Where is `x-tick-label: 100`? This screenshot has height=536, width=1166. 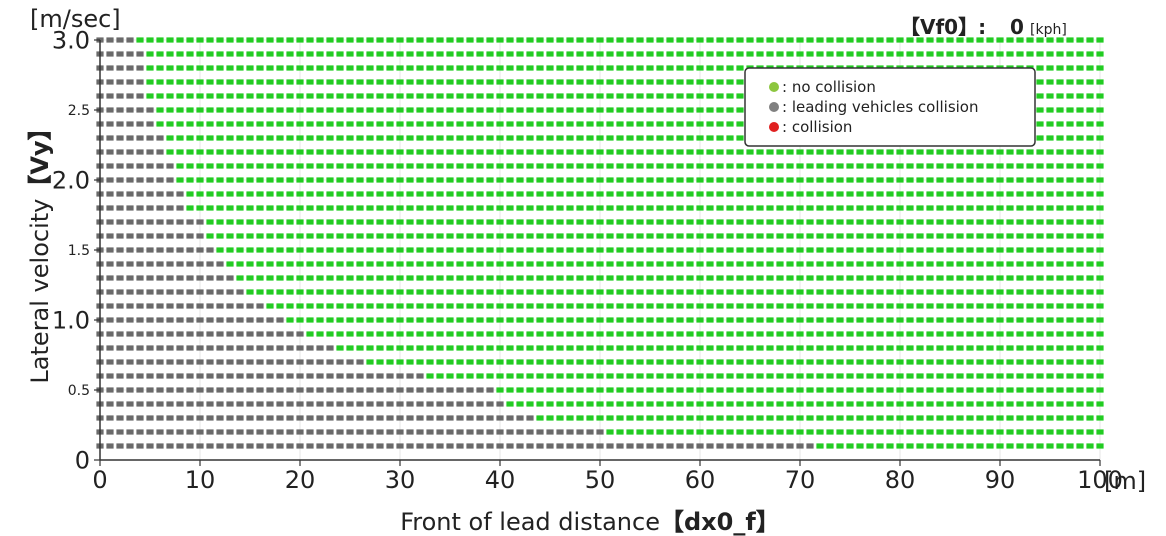 x-tick-label: 100 is located at coordinates (1100, 480).